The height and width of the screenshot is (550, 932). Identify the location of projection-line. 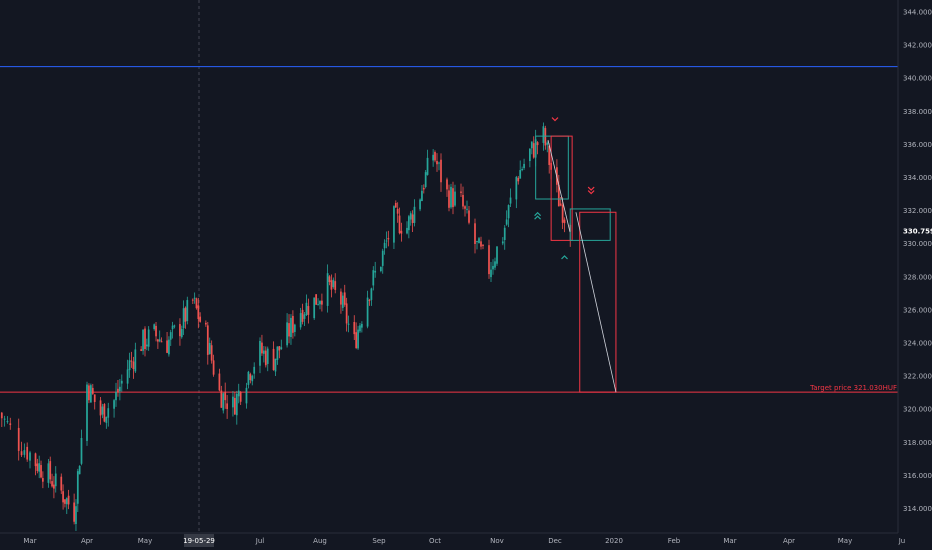
(596, 302).